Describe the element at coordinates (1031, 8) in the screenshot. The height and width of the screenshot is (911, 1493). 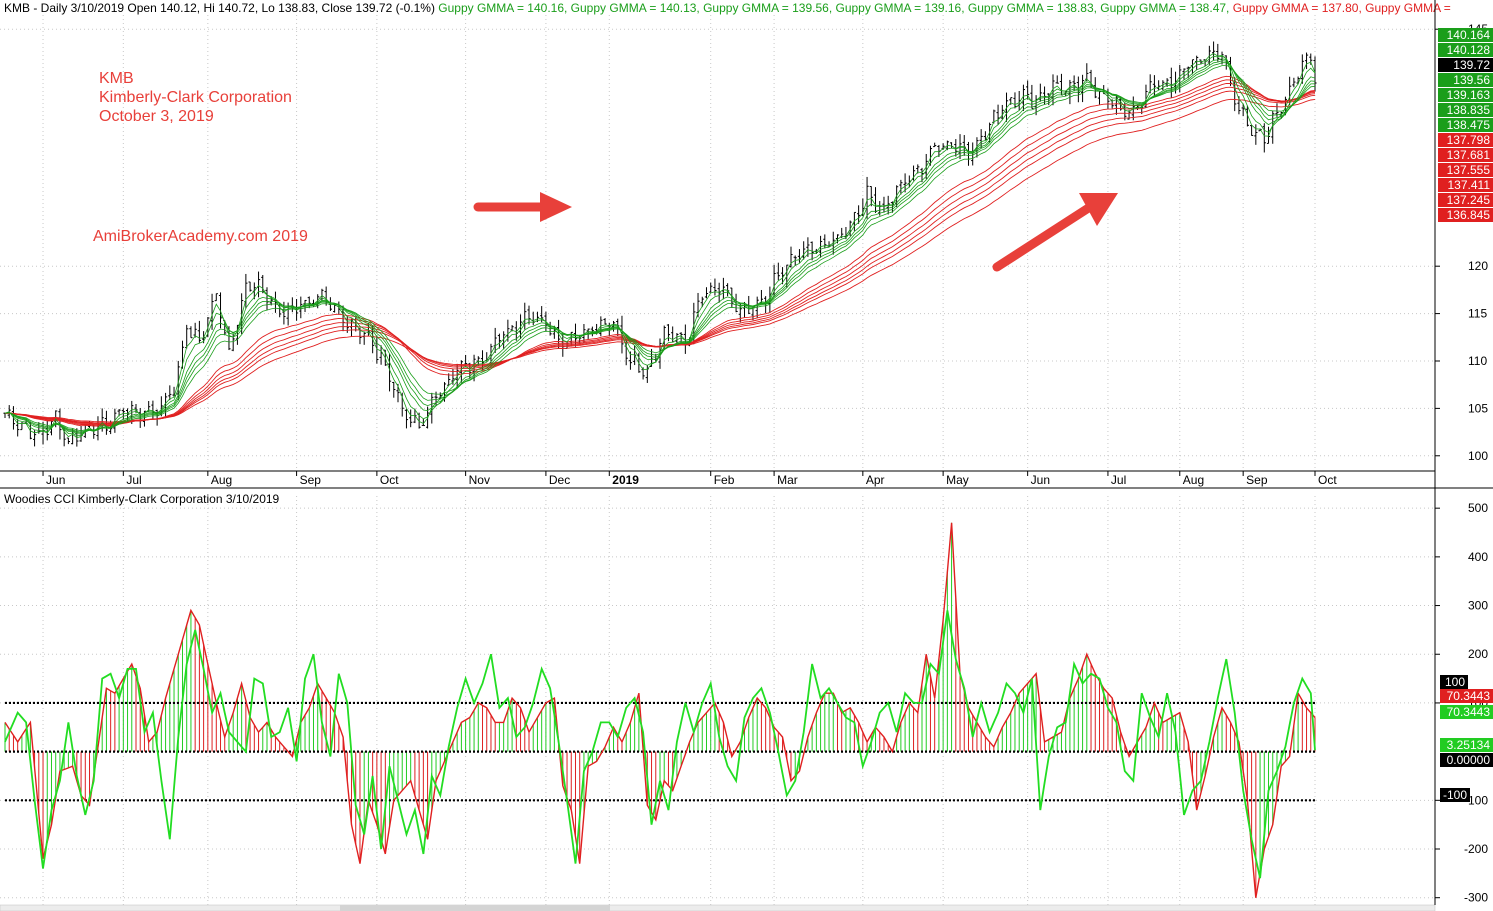
I see `price-title-part: Guppy GMMA = 138.83,` at that location.